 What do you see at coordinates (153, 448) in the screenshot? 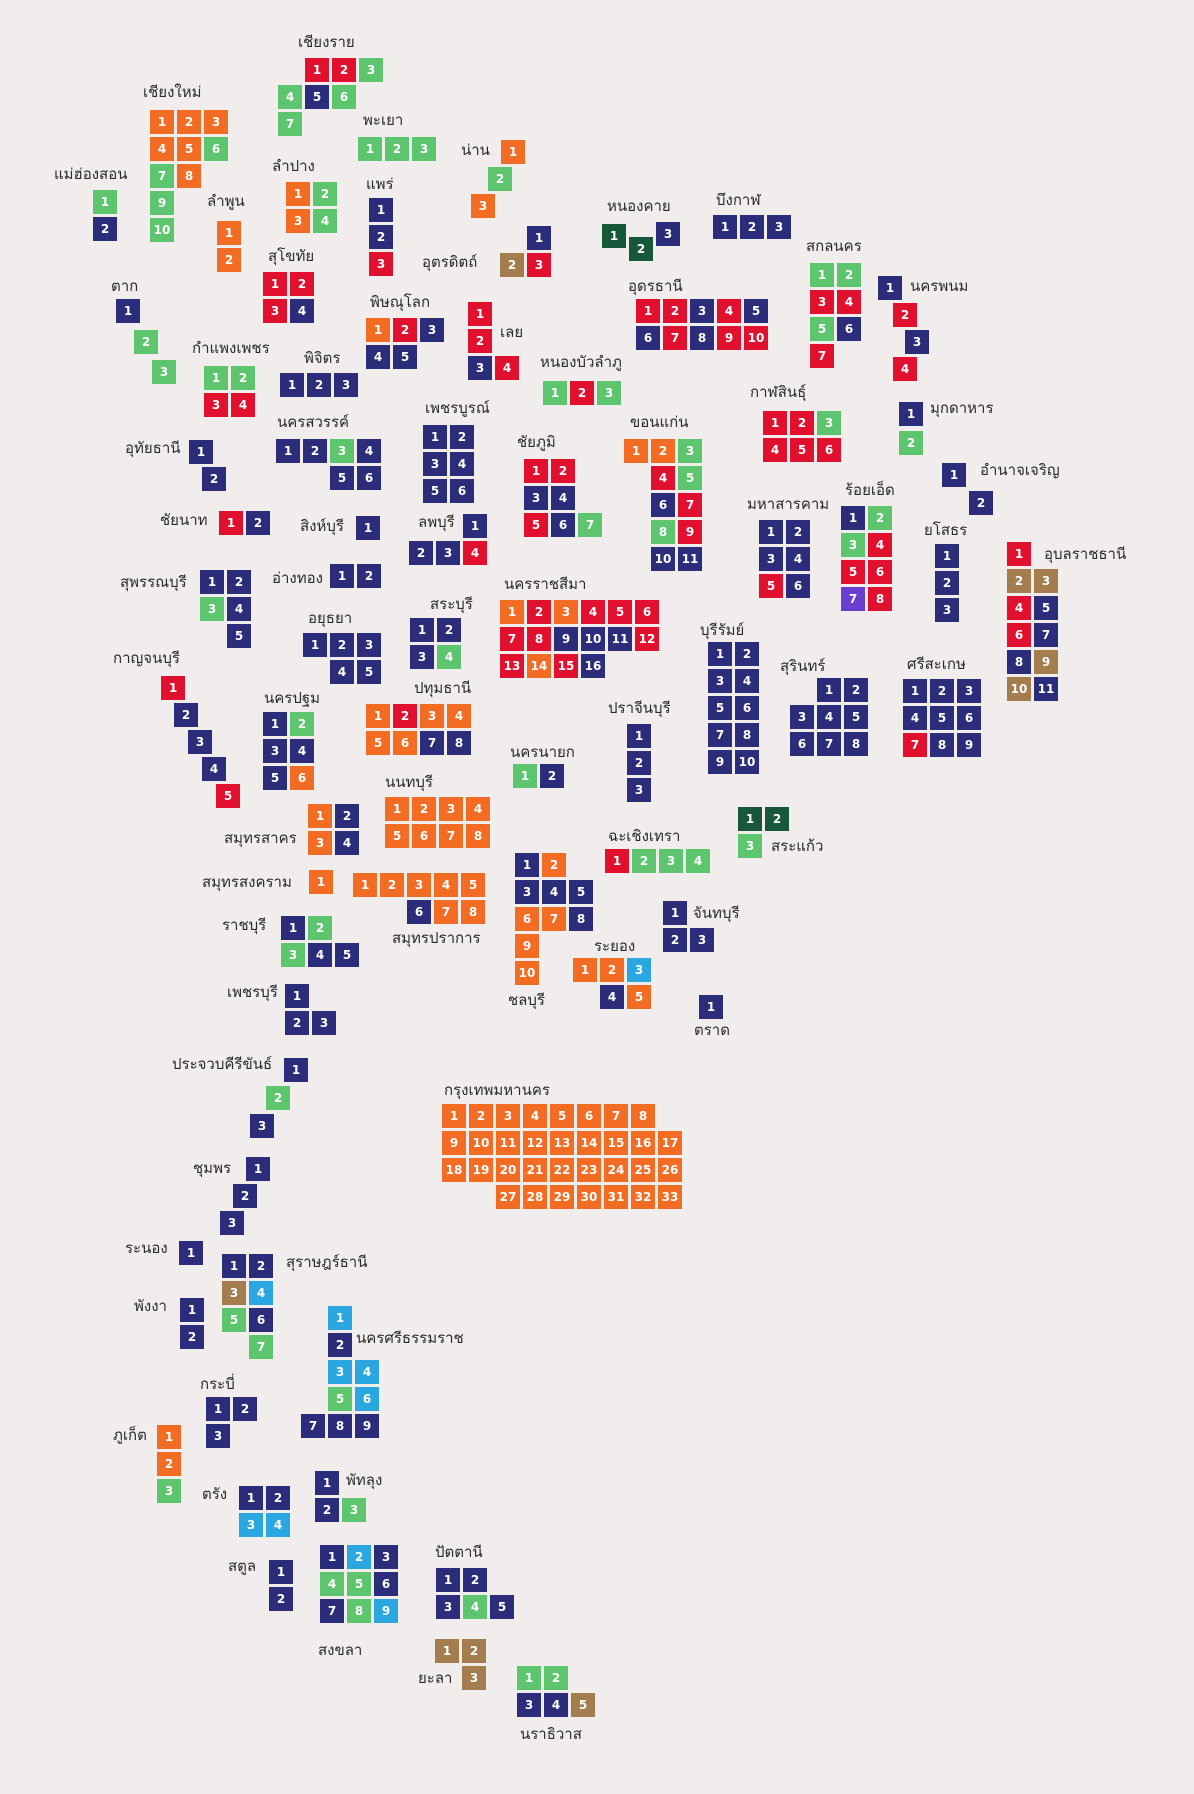
I see `province-label: อุทัยธานี` at bounding box center [153, 448].